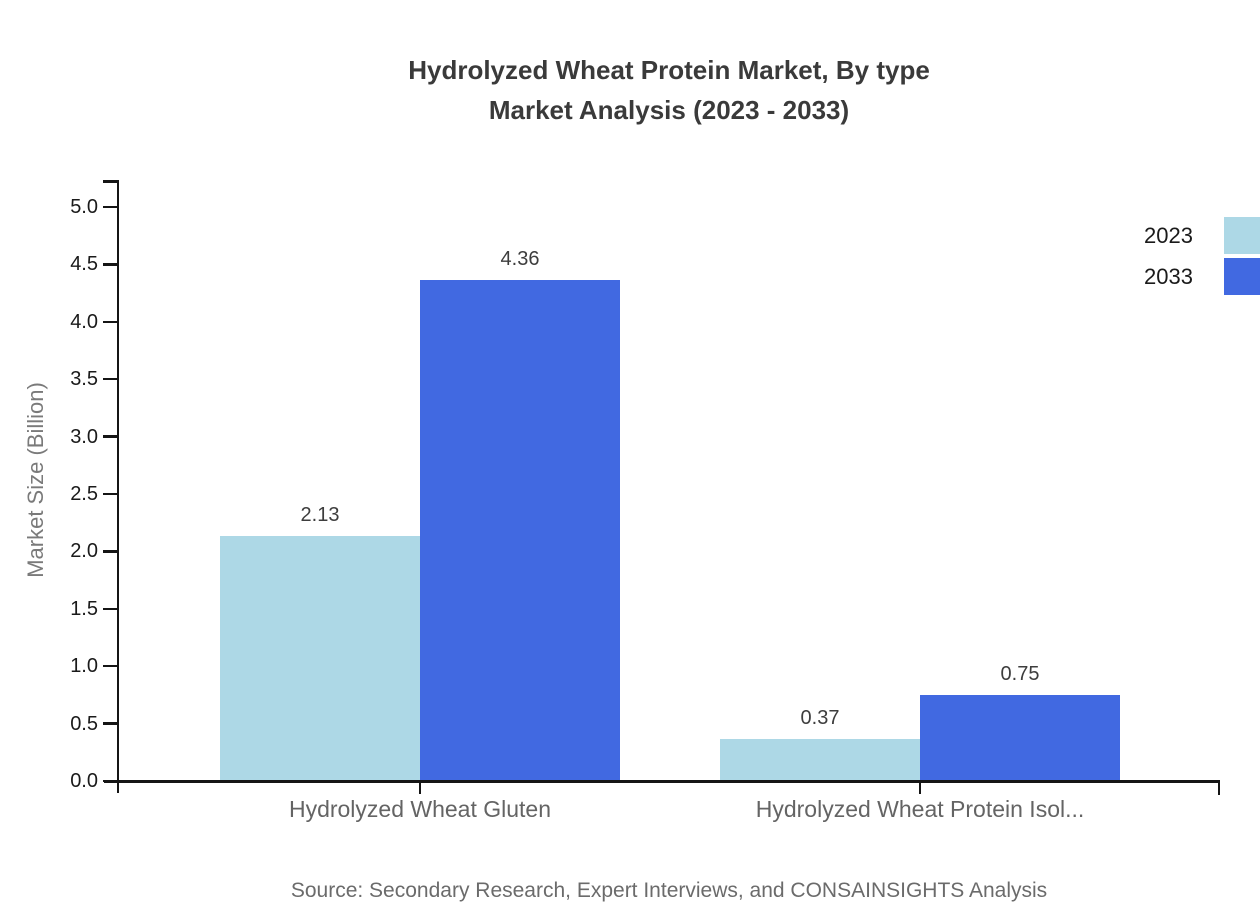  Describe the element at coordinates (117, 486) in the screenshot. I see `y-axis-line` at that location.